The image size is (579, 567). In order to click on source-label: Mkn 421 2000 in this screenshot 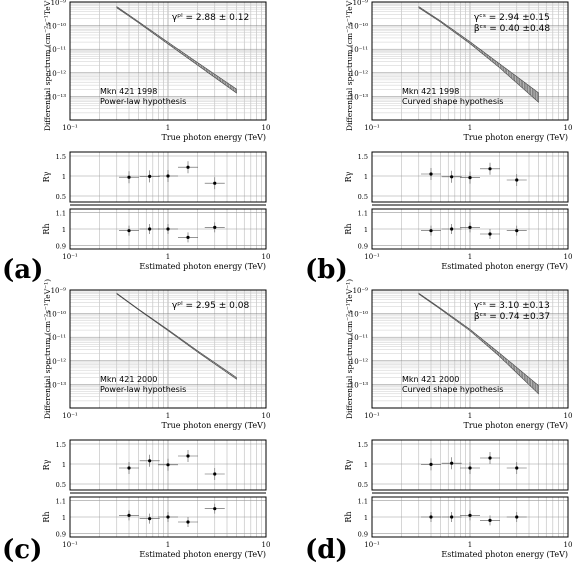, I will do `click(128, 379)`.